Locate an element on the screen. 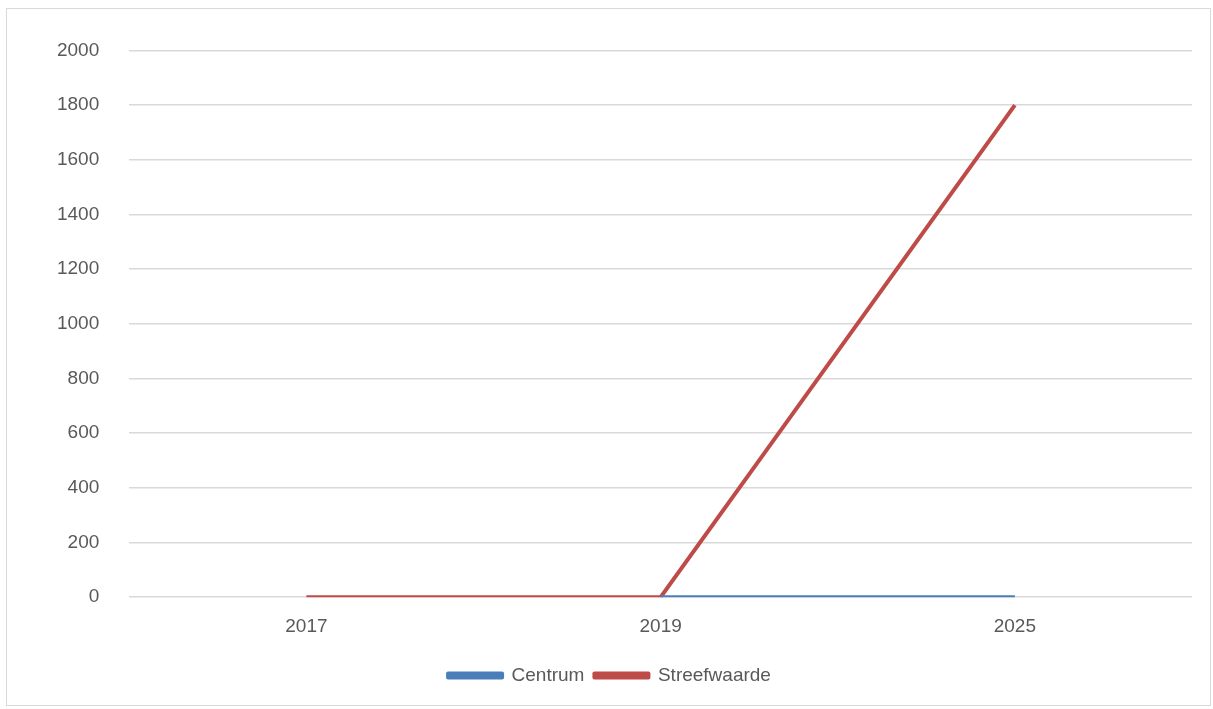 The width and height of the screenshot is (1213, 709). y-tick-label: 200 is located at coordinates (83, 541).